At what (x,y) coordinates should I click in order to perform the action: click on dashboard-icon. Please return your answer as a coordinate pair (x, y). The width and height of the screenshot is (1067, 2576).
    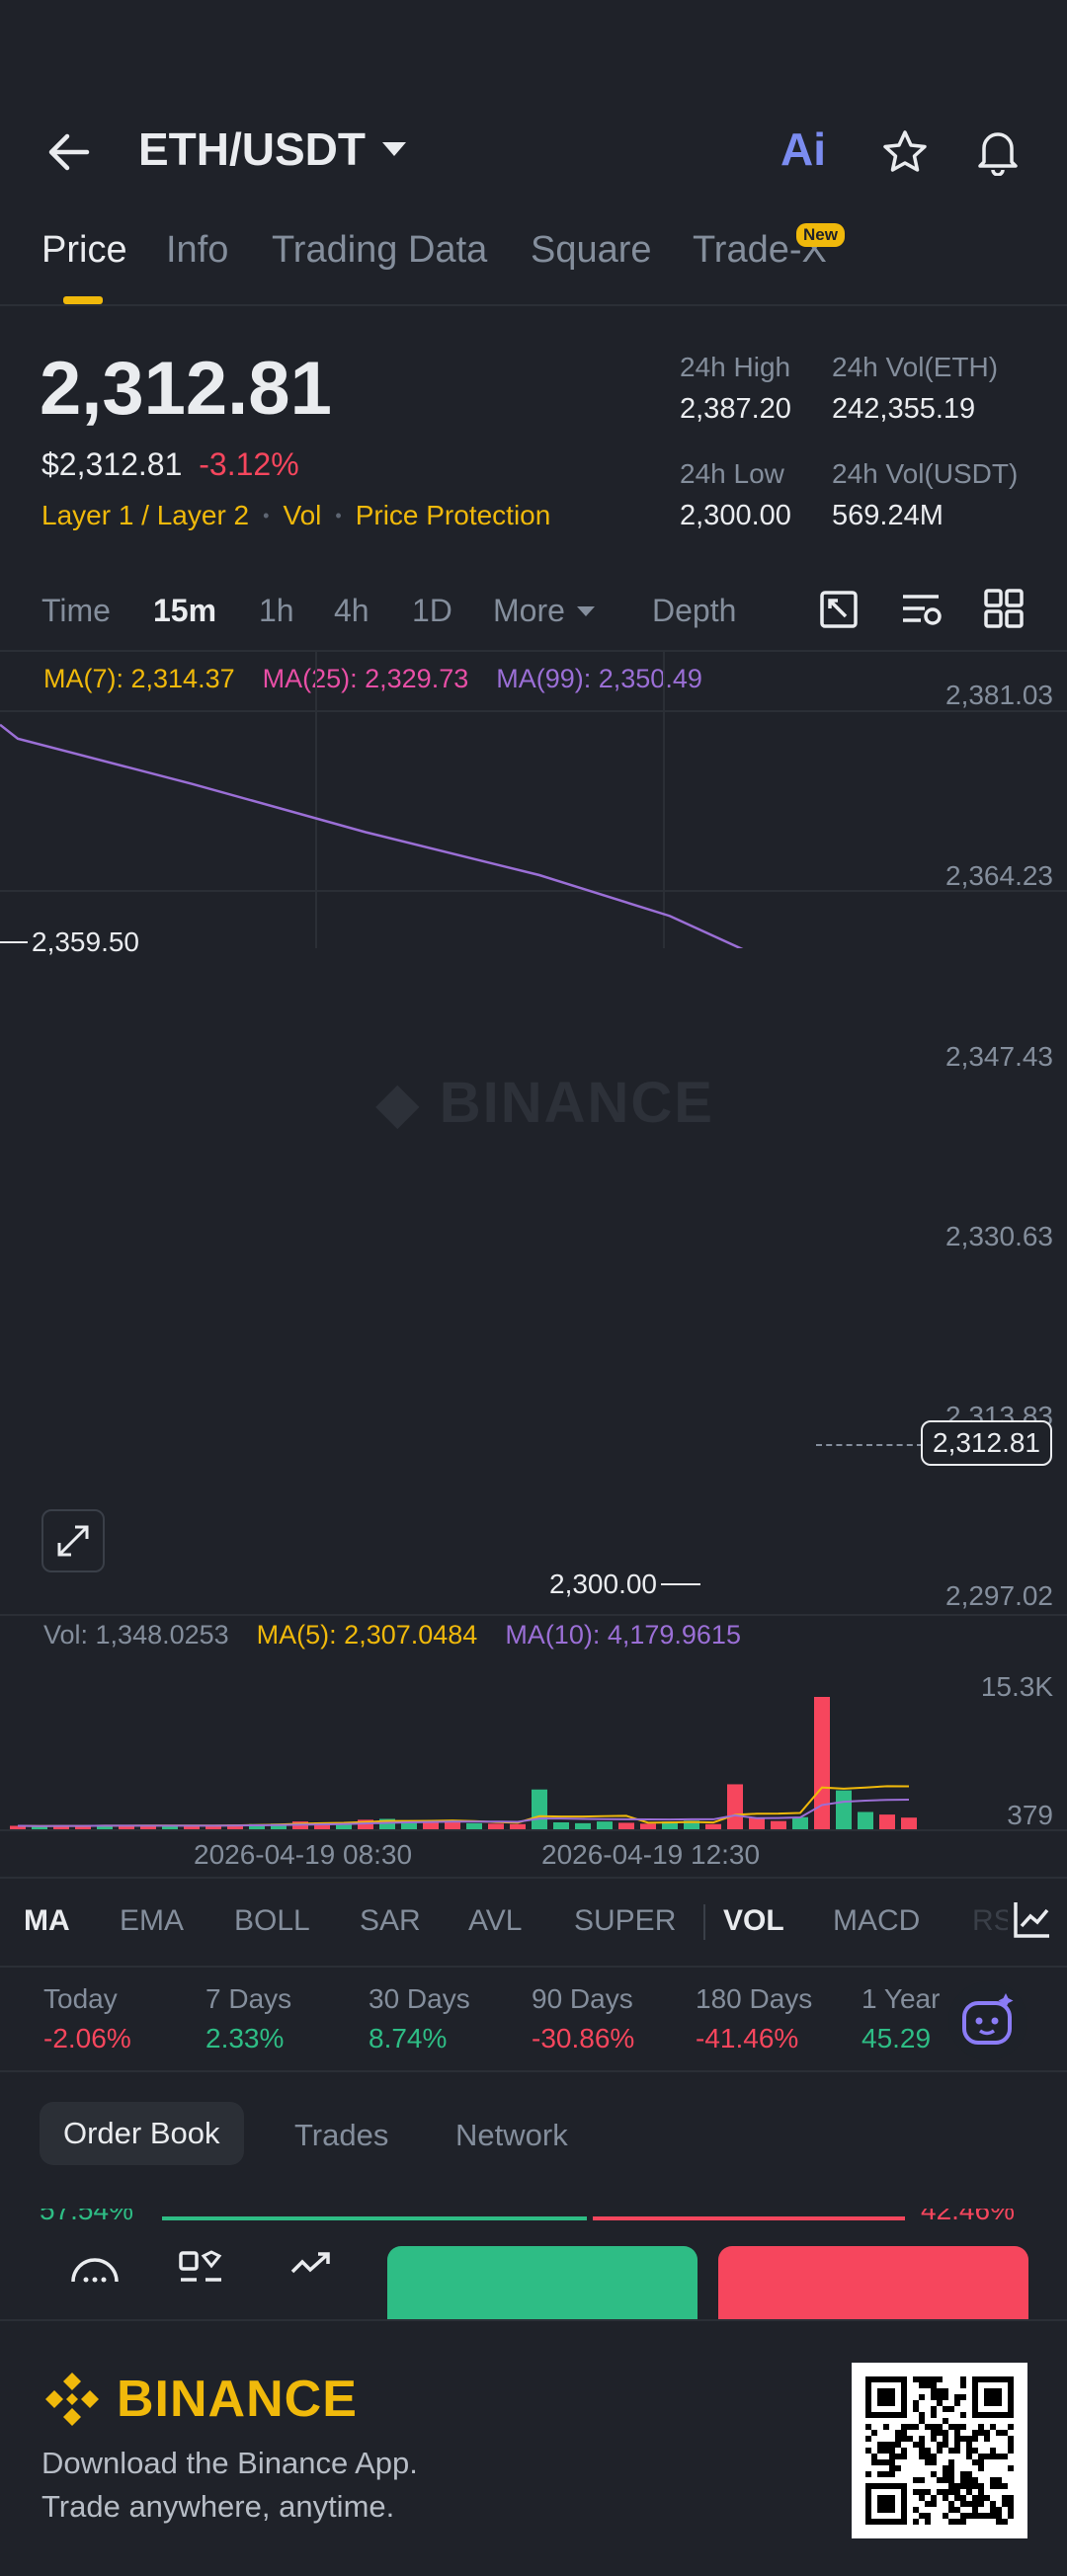
    Looking at the image, I should click on (95, 2270).